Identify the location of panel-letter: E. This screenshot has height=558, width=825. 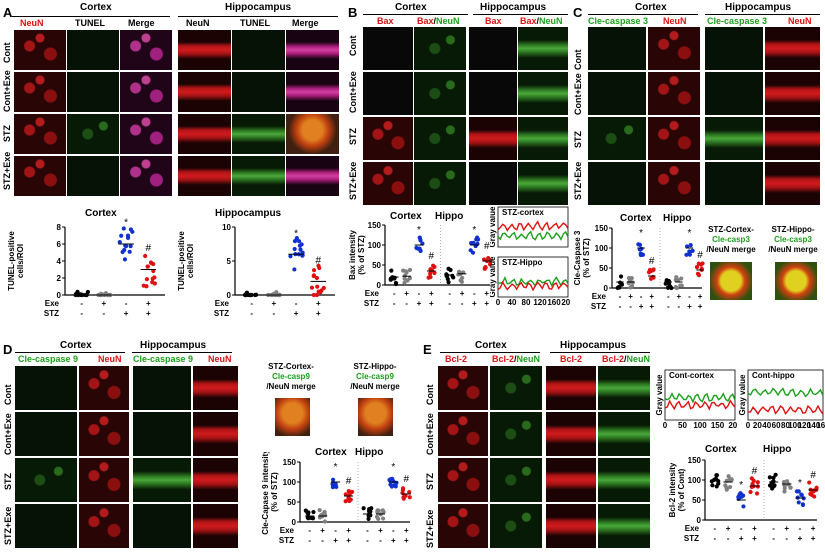
(427, 349).